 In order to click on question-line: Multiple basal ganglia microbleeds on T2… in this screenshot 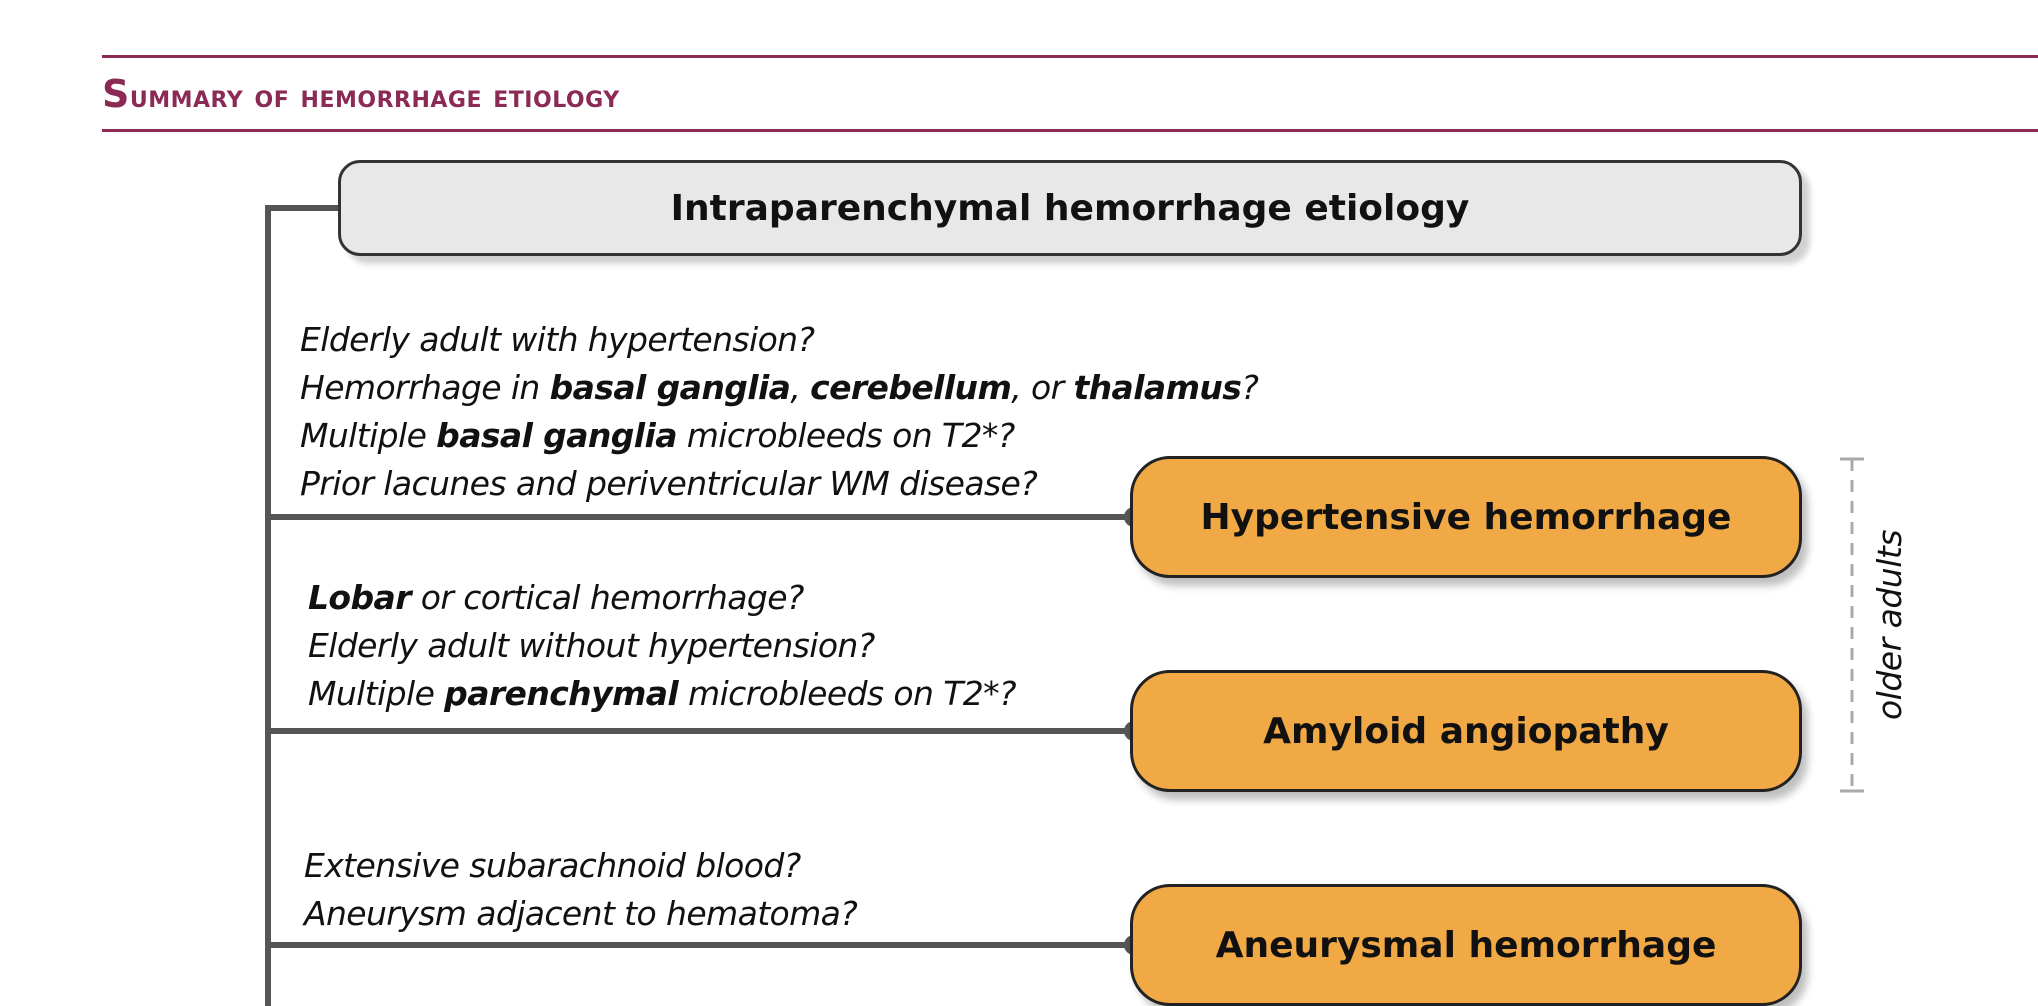, I will do `click(779, 436)`.